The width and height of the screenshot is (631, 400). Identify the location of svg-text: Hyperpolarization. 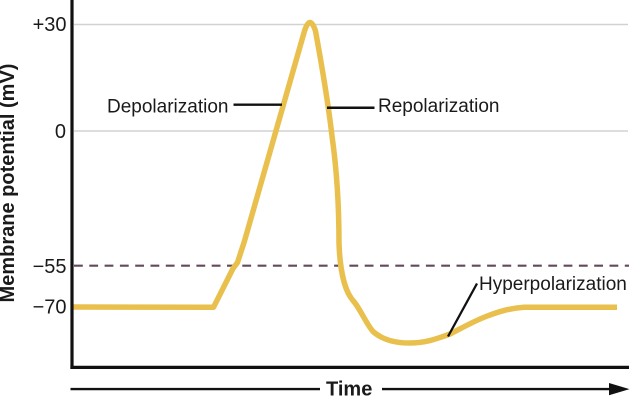
(553, 284).